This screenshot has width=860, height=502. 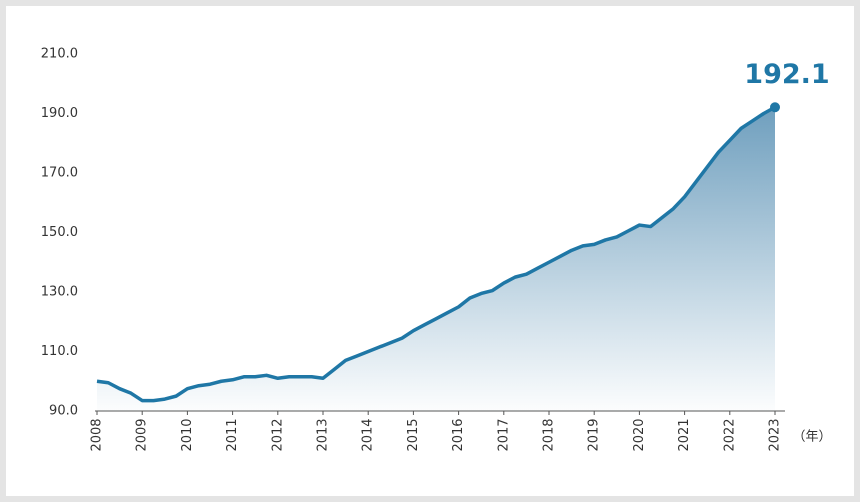 I want to click on x-tick-label: 2012, so click(x=277, y=434).